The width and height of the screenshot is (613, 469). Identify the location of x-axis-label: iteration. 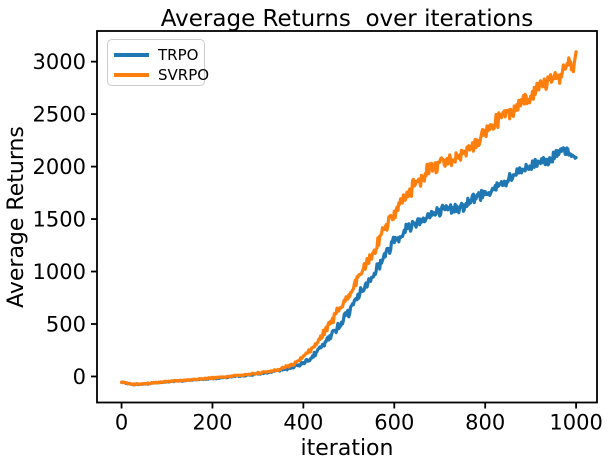
(347, 448).